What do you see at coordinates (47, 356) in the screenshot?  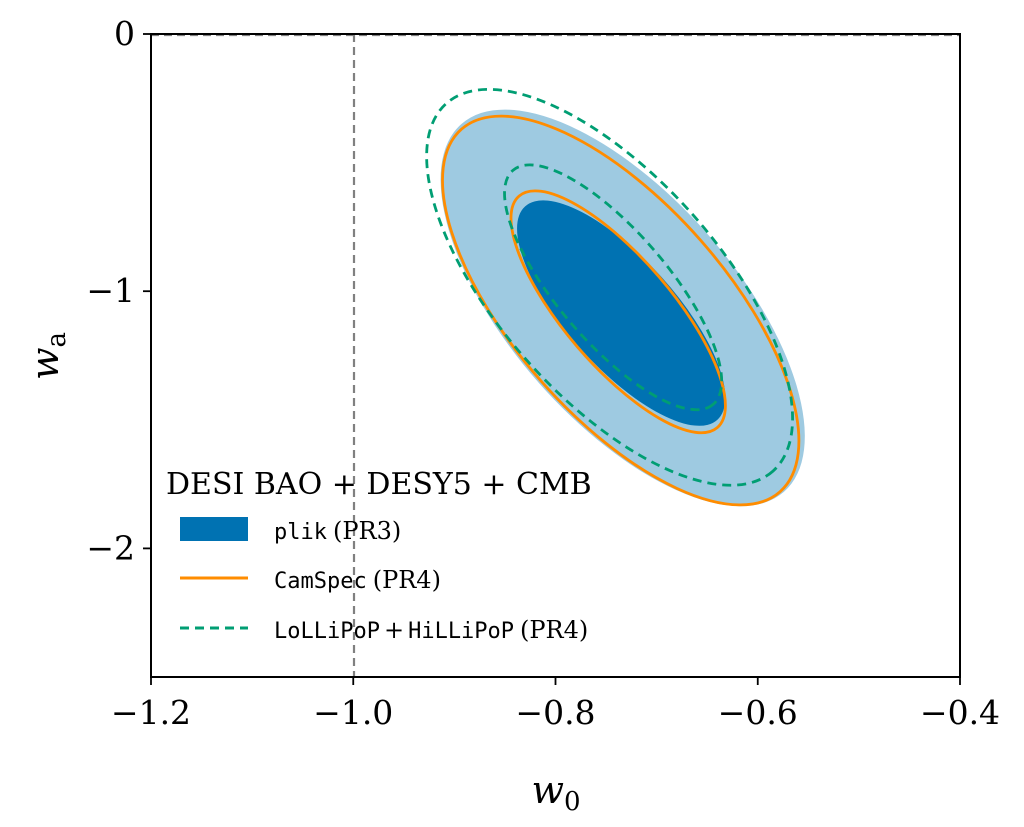 I see `y-axis-label: wa` at bounding box center [47, 356].